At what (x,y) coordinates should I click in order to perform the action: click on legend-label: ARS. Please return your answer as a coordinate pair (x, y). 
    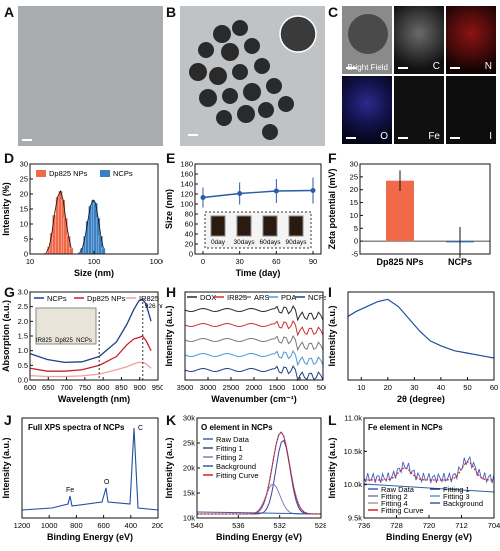
    Looking at the image, I should click on (261, 297).